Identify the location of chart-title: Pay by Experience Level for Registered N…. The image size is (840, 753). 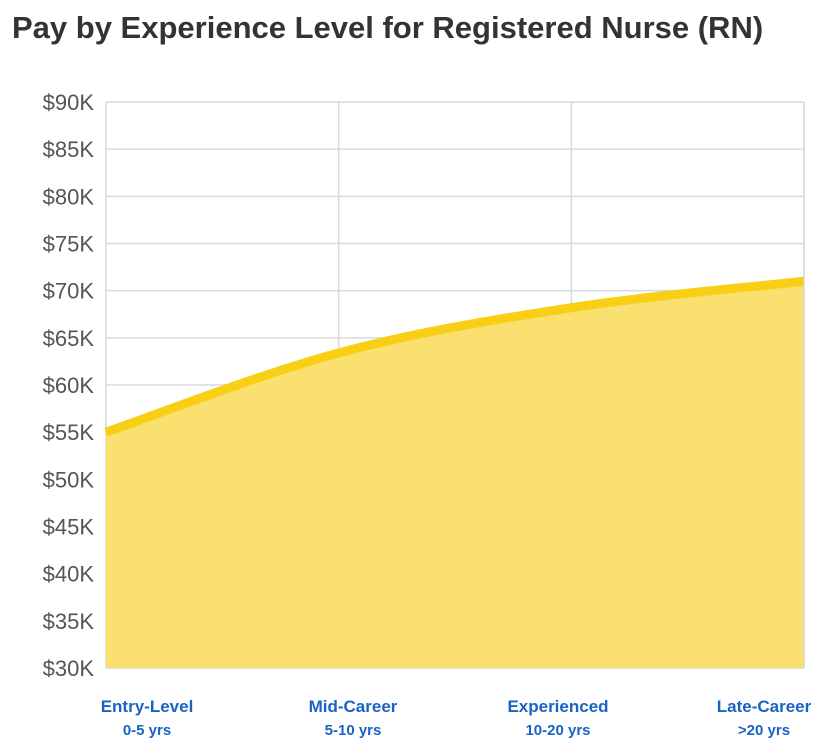
(388, 27).